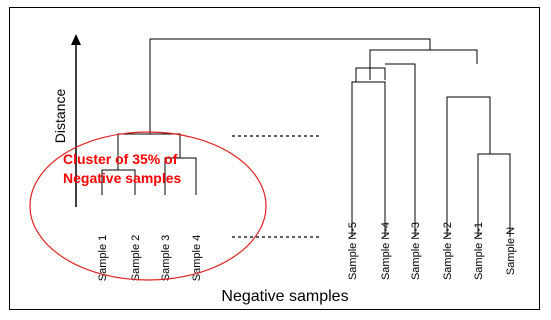  I want to click on right-left-group-branch, so click(370, 74).